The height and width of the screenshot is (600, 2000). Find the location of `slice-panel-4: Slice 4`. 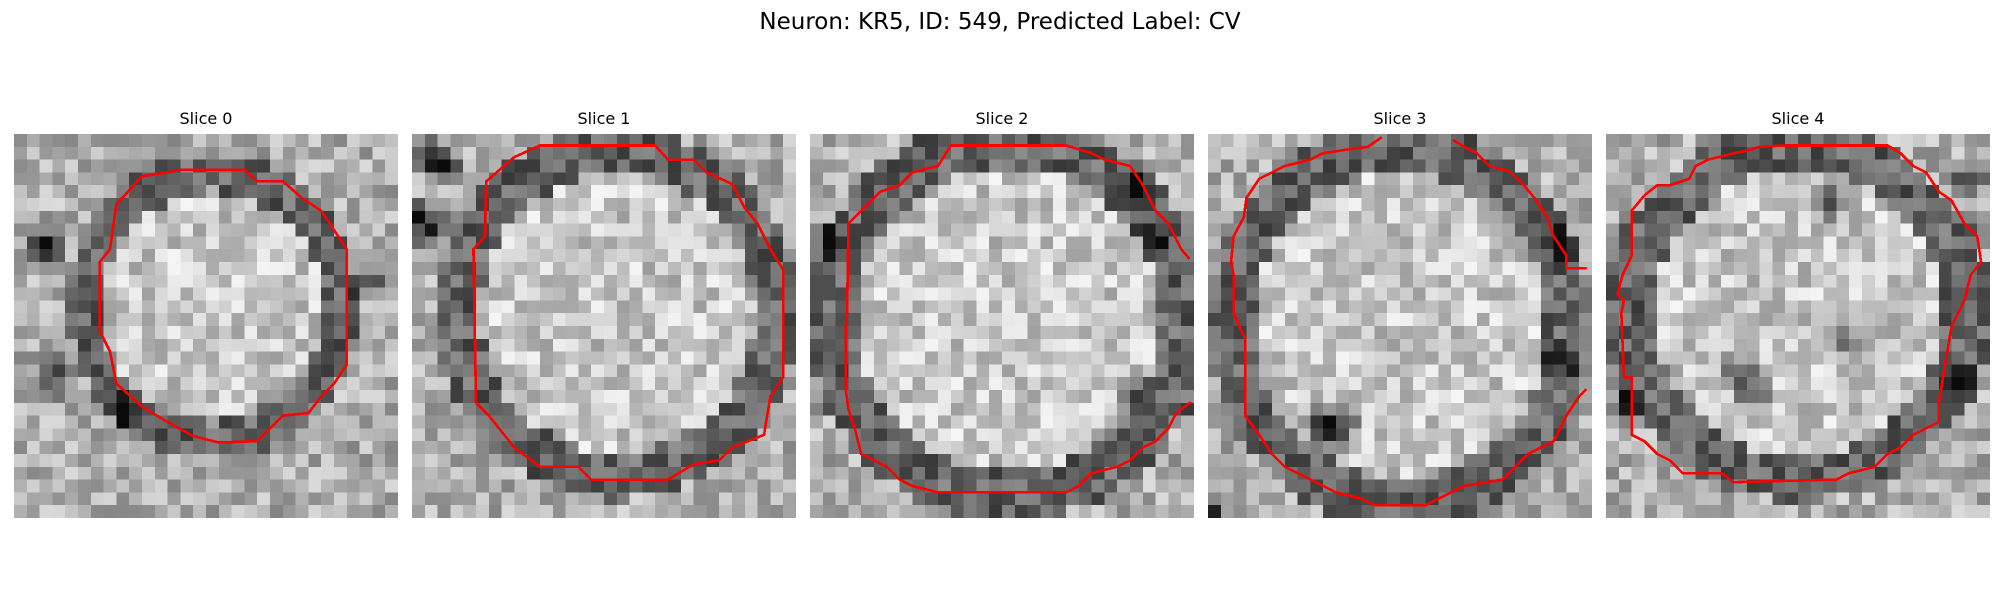

slice-panel-4: Slice 4 is located at coordinates (1798, 318).